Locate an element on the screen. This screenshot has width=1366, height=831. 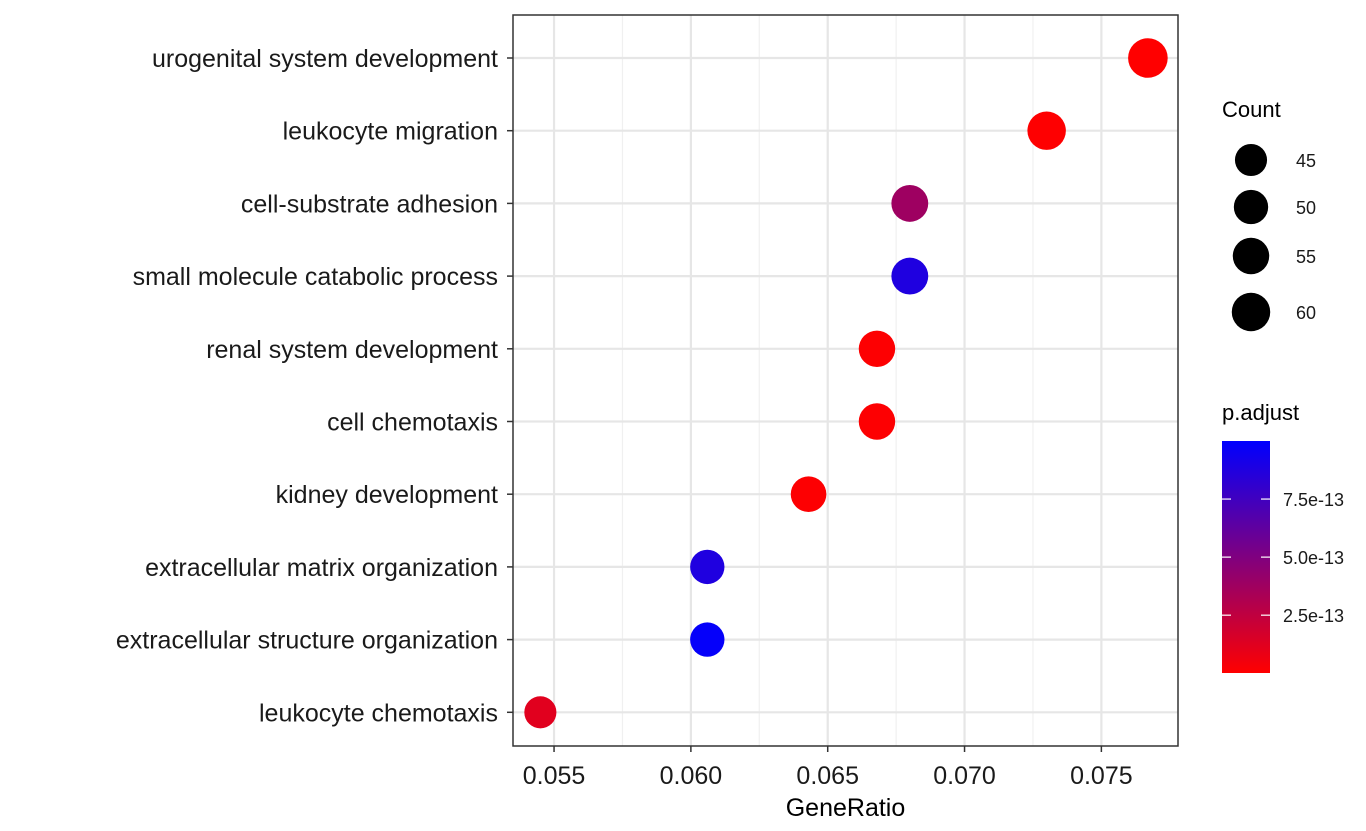
size-legend-label: 45 is located at coordinates (1306, 161).